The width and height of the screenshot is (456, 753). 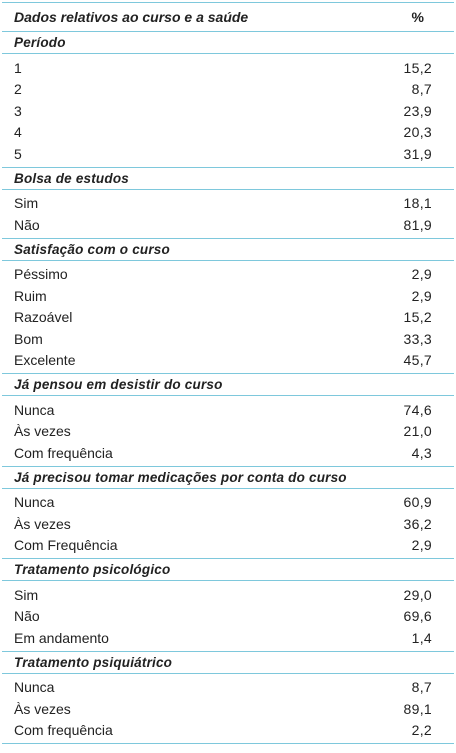 I want to click on row-value: 36,2, so click(x=417, y=523).